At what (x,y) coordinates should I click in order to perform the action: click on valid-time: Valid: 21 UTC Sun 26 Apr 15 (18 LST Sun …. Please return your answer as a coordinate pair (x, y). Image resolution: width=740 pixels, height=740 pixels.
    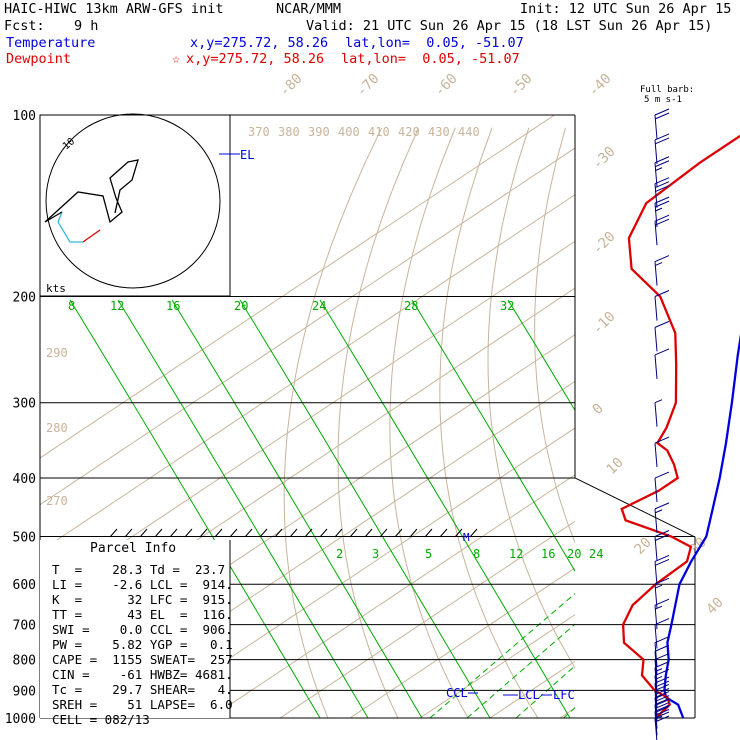
    Looking at the image, I should click on (509, 26).